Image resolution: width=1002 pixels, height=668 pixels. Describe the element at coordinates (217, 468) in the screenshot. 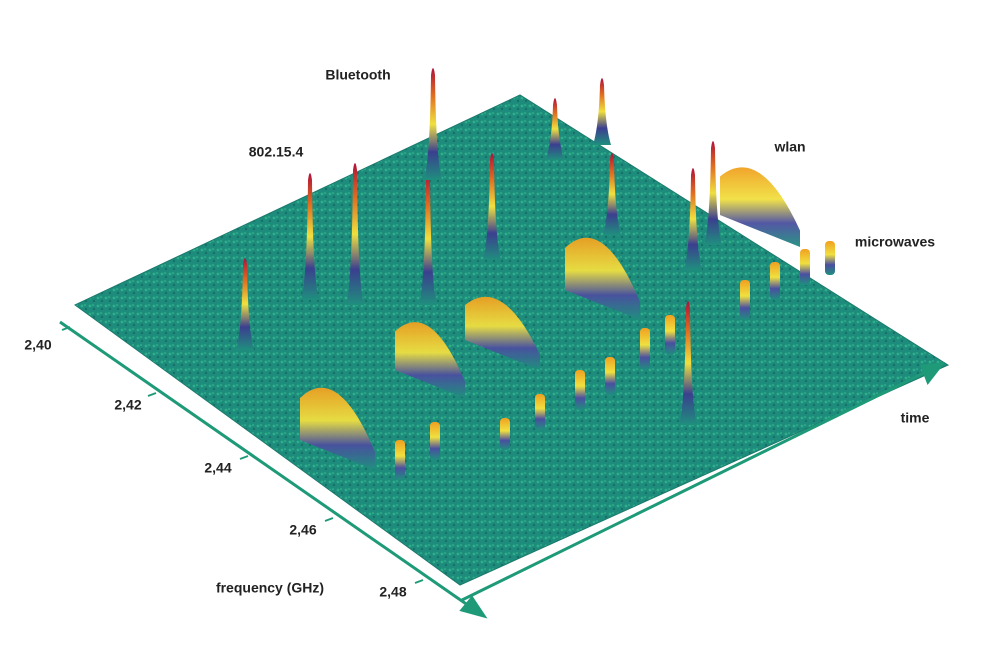

I see `tick-label: 2,44` at that location.